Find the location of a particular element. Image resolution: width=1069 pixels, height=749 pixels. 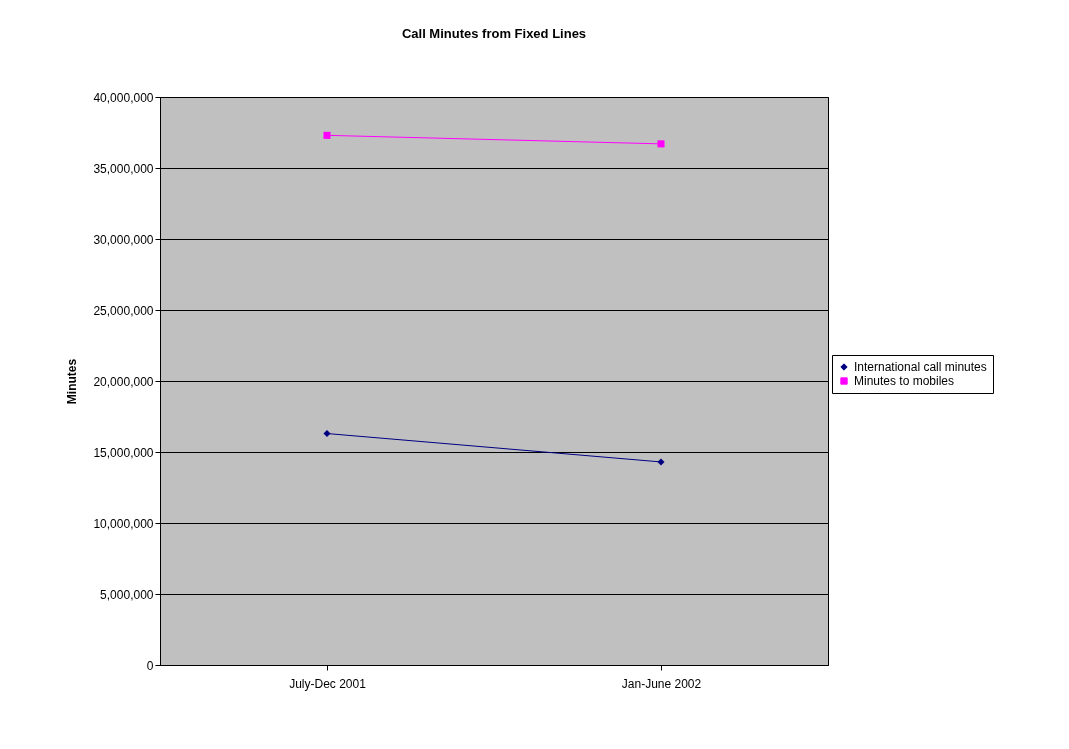

y-tick-label: 25,000,000 is located at coordinates (123, 310).